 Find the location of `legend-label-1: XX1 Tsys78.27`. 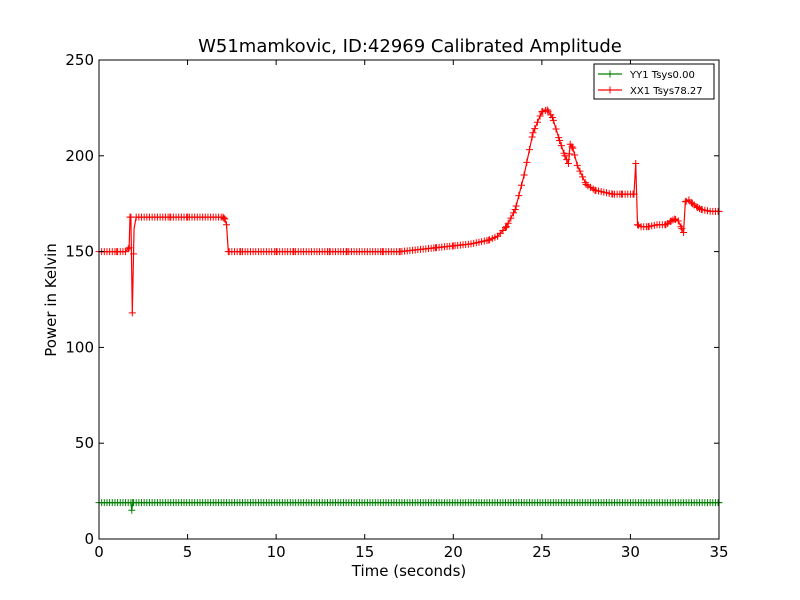

legend-label-1: XX1 Tsys78.27 is located at coordinates (666, 91).